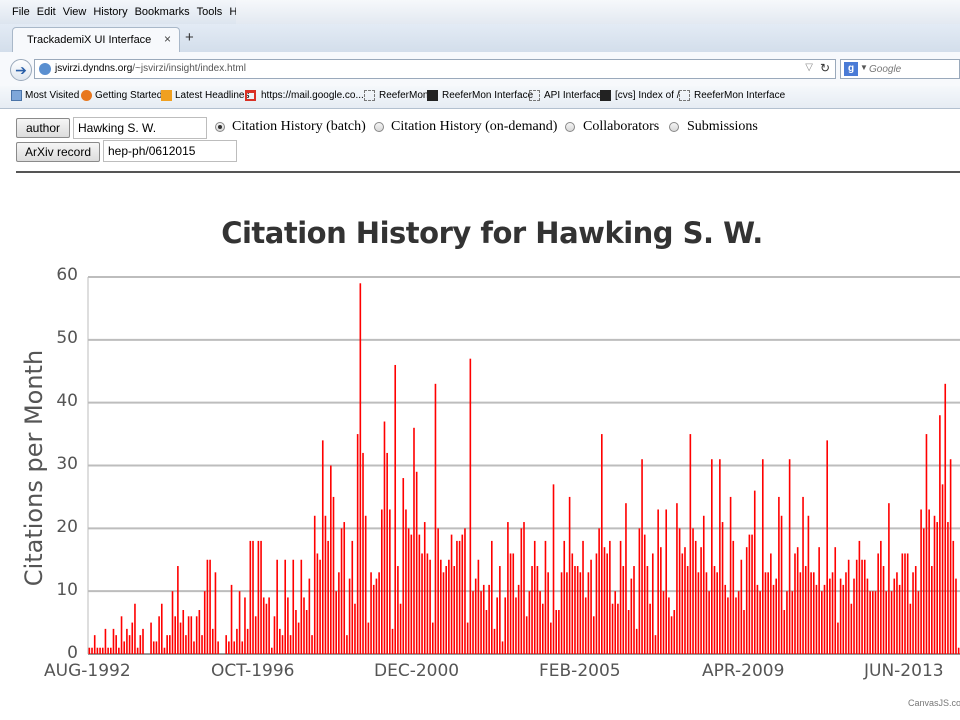  Describe the element at coordinates (21, 12) in the screenshot. I see `menu-file: File` at that location.